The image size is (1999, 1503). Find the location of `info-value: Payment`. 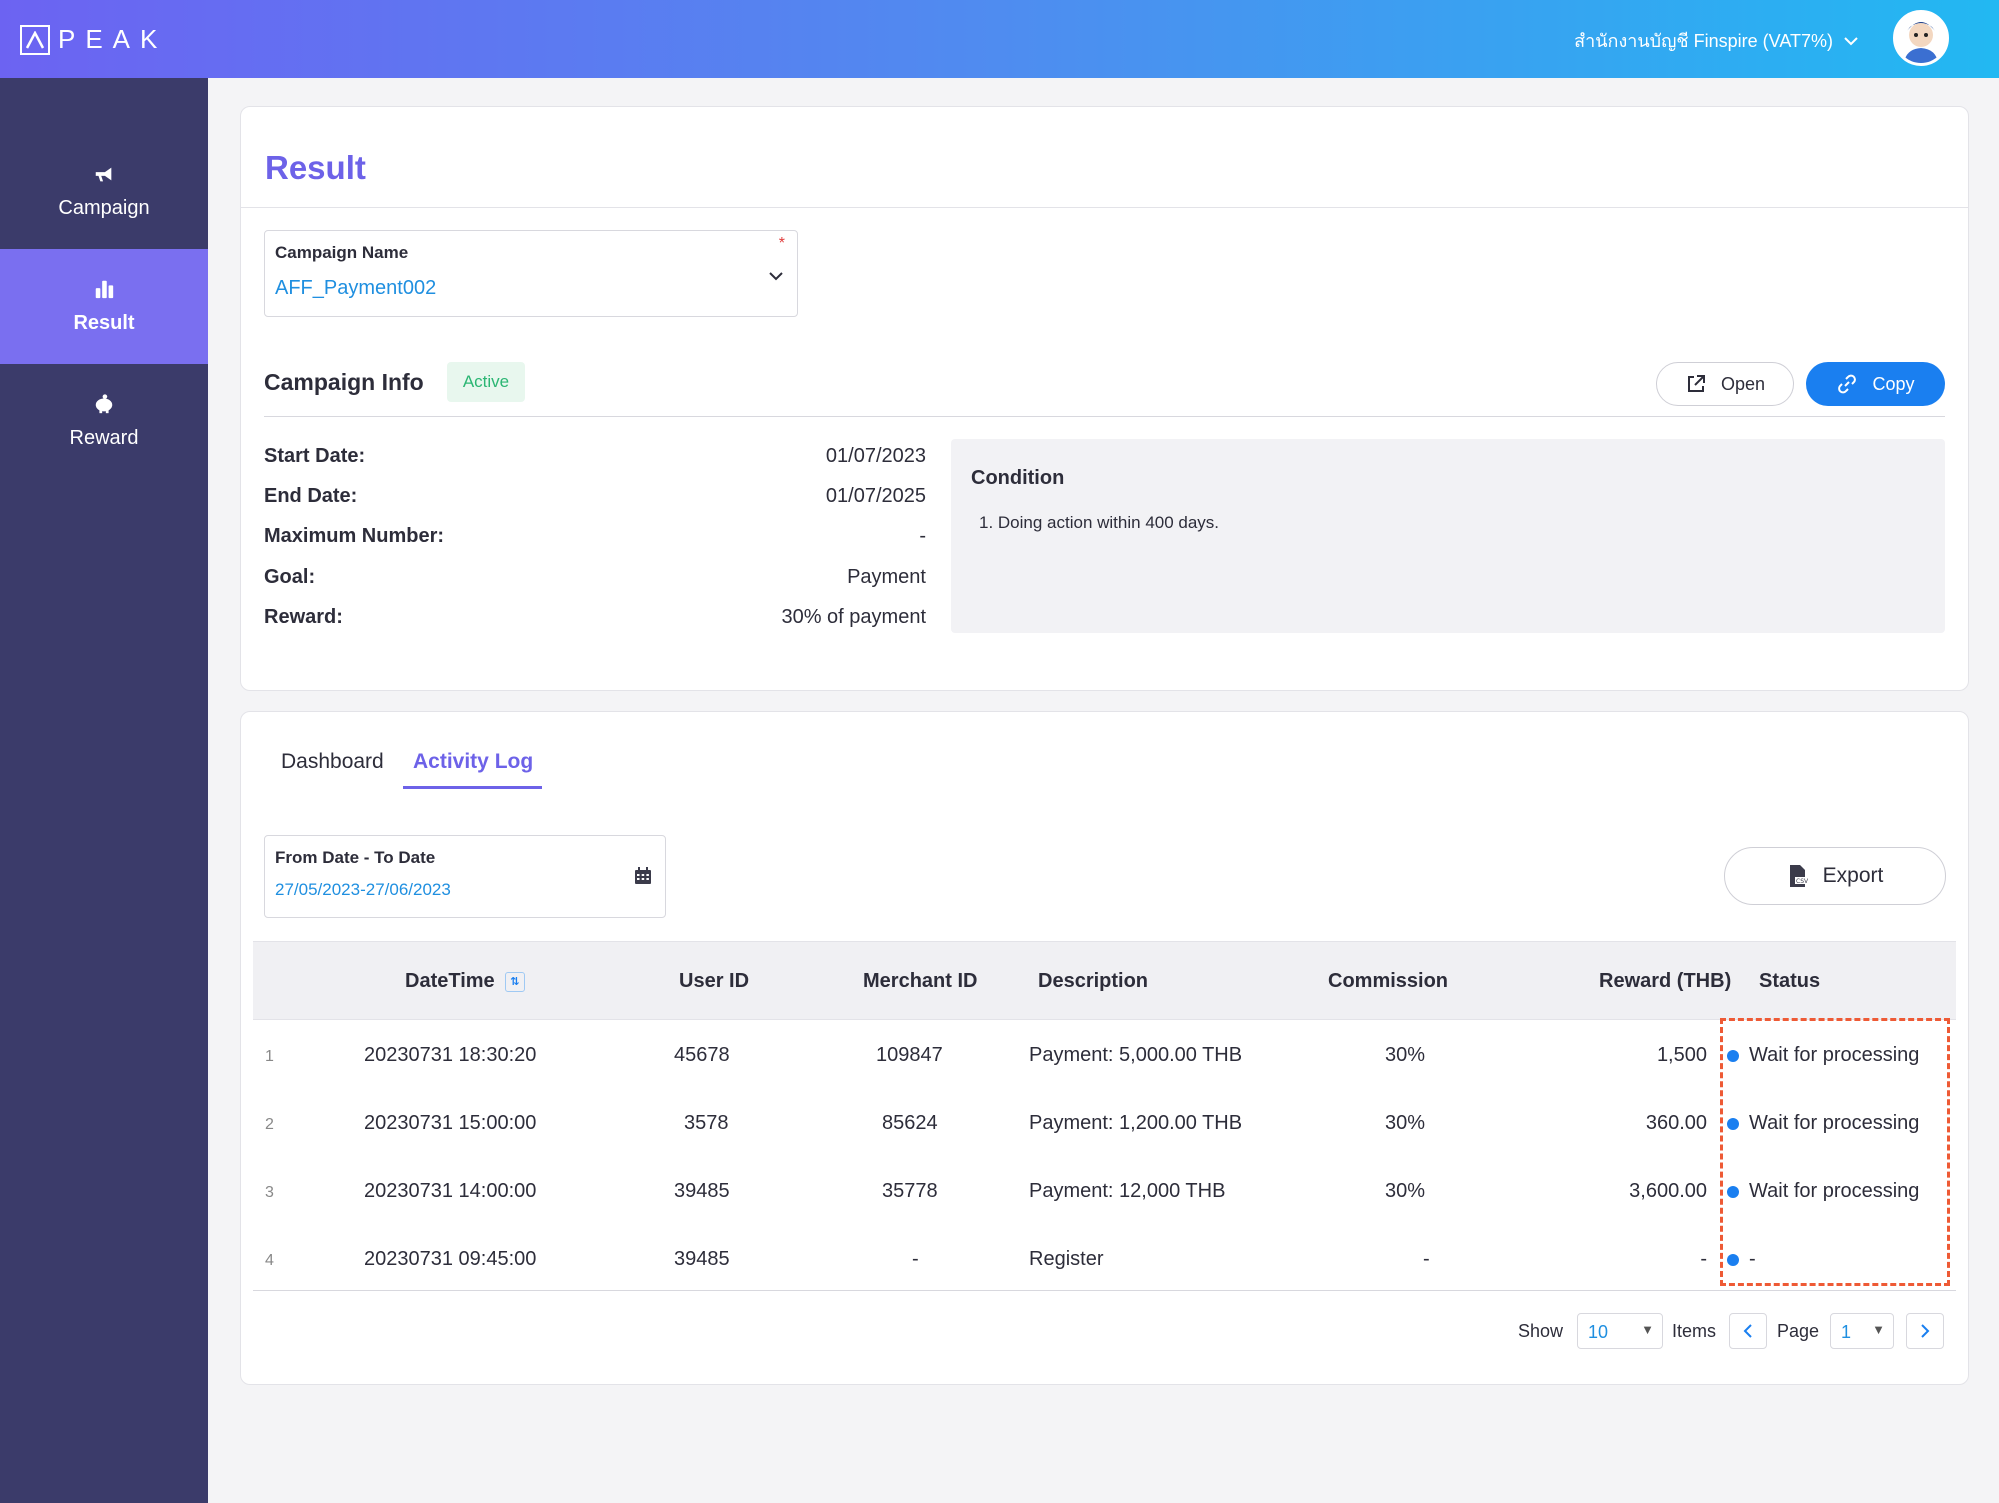

info-value: Payment is located at coordinates (886, 577).